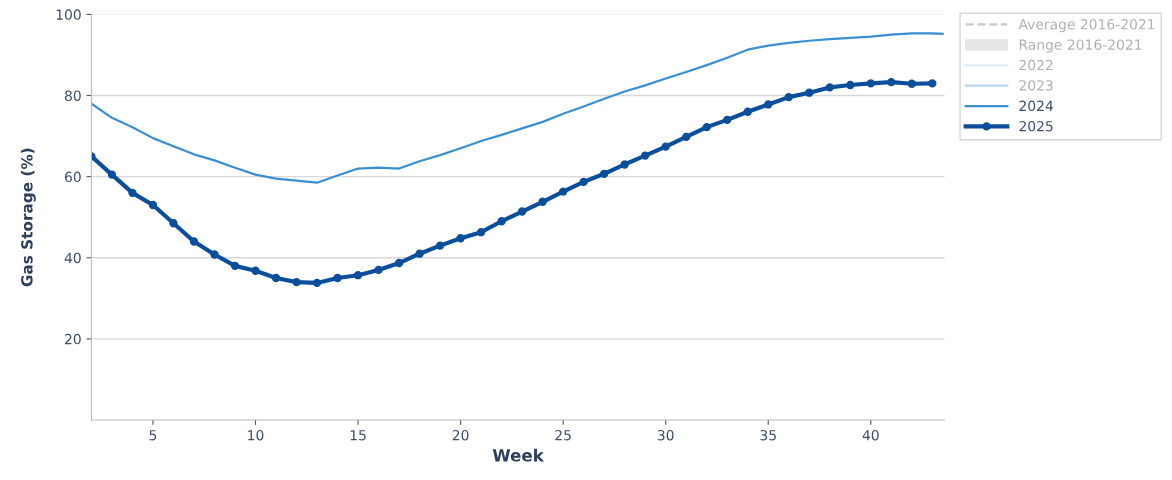 The height and width of the screenshot is (480, 1172). Describe the element at coordinates (1036, 106) in the screenshot. I see `legend-label: 2024` at that location.